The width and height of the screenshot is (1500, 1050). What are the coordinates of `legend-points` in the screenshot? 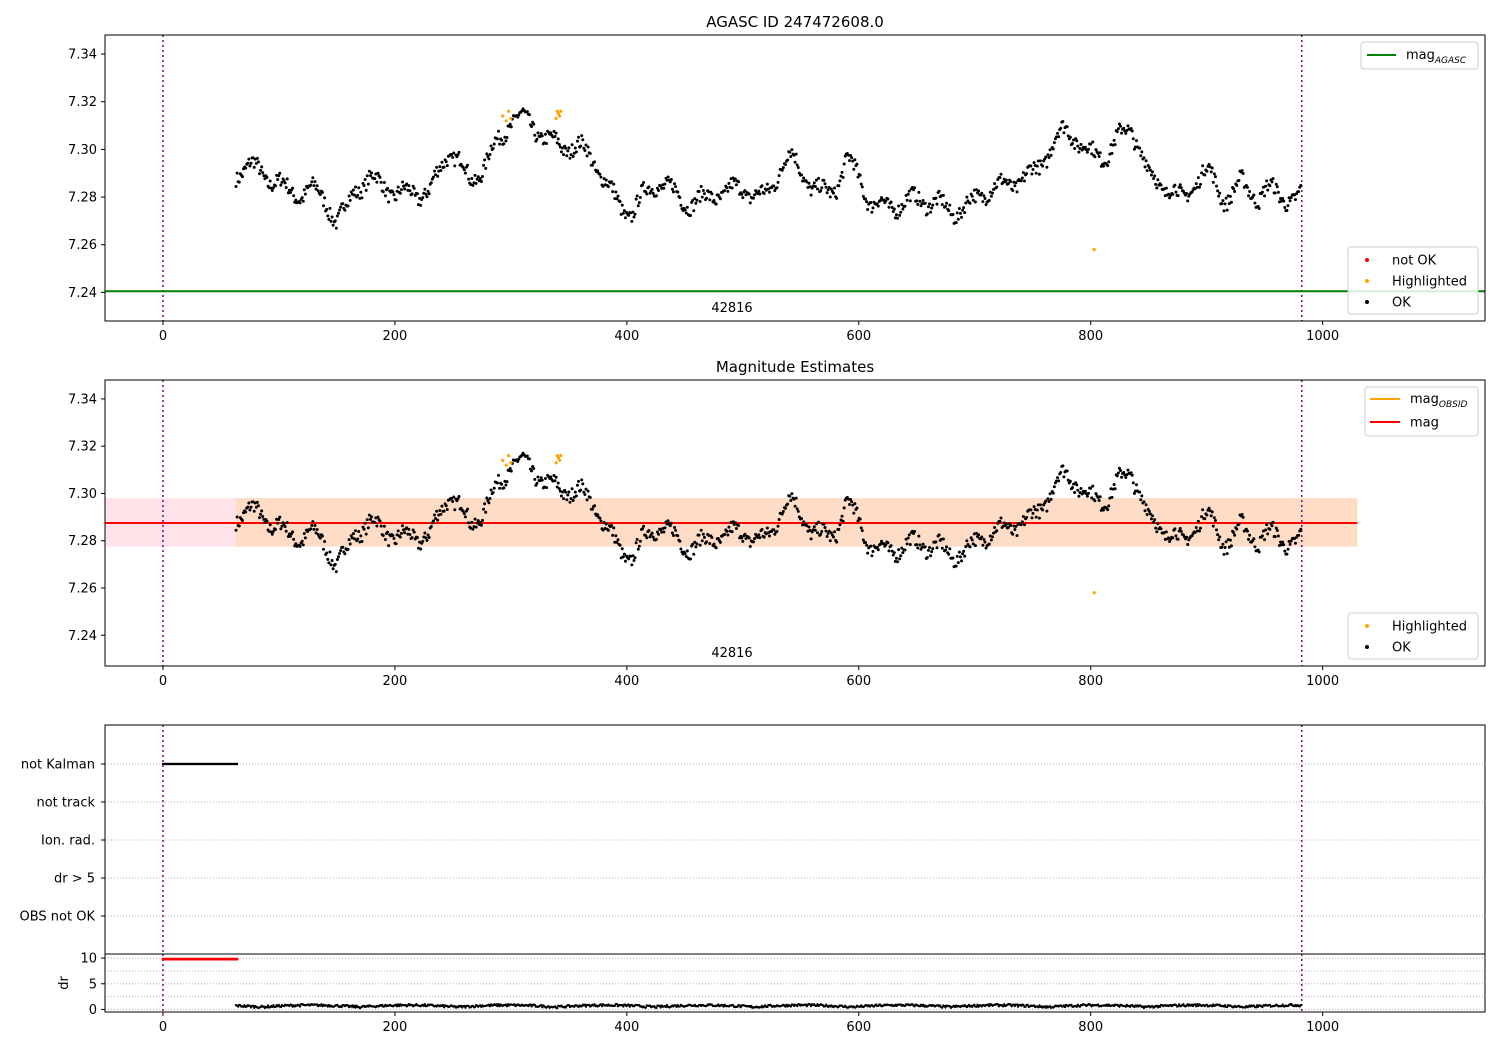 It's located at (1413, 280).